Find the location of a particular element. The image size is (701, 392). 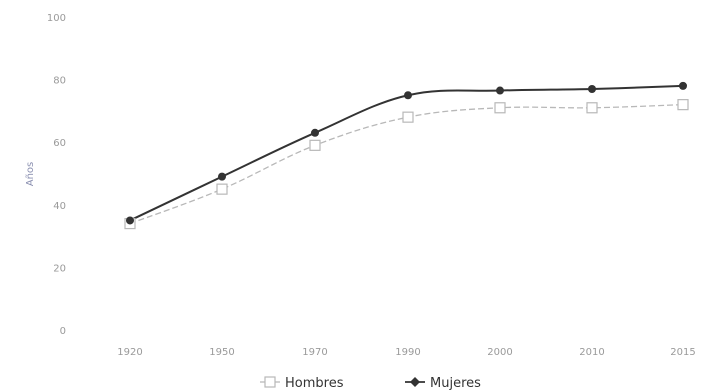

x-tick-label: 1990 is located at coordinates (407, 352).